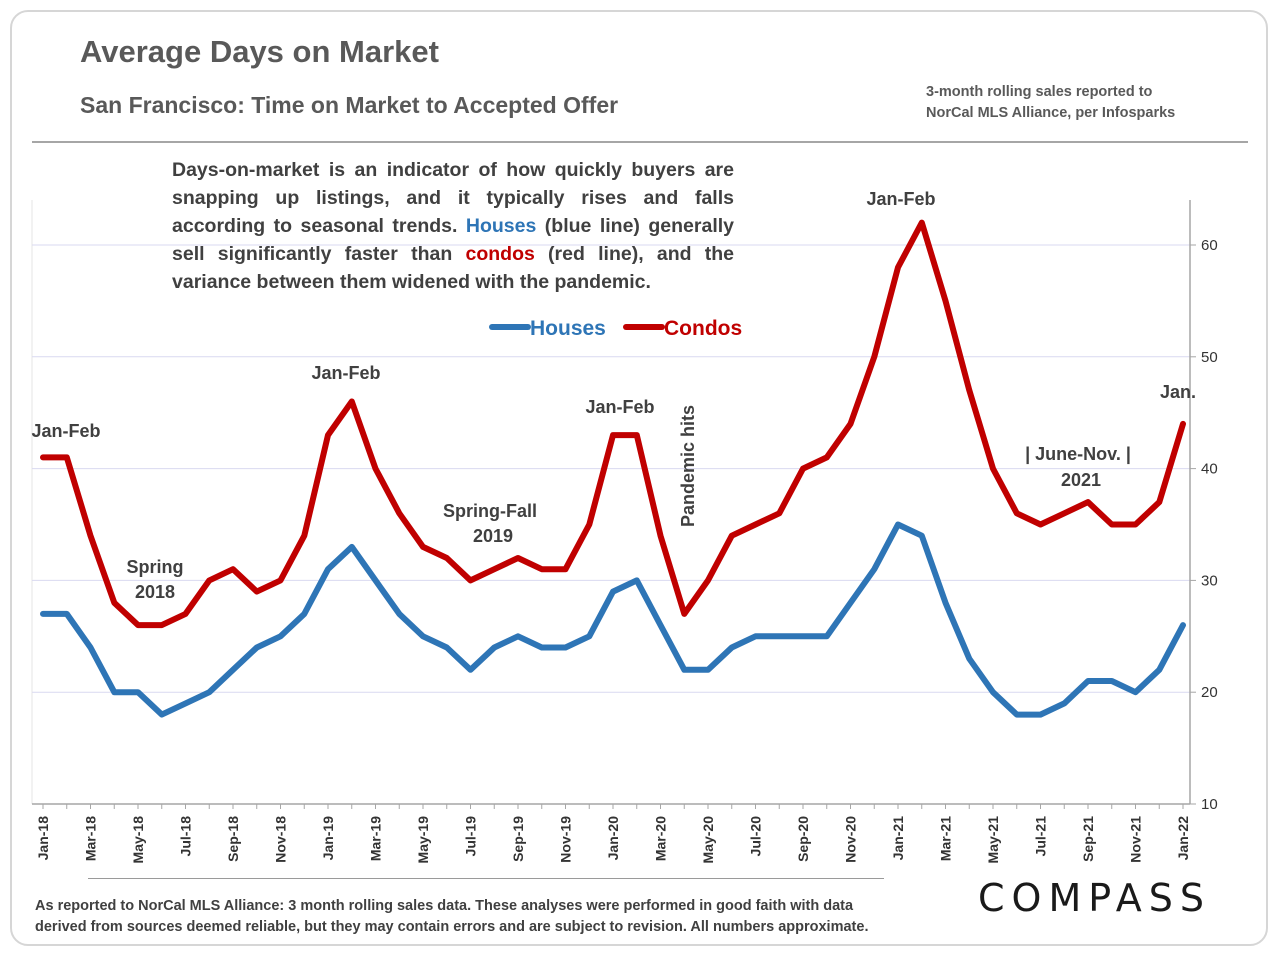  Describe the element at coordinates (1209, 245) in the screenshot. I see `y-tick-label: 60` at that location.